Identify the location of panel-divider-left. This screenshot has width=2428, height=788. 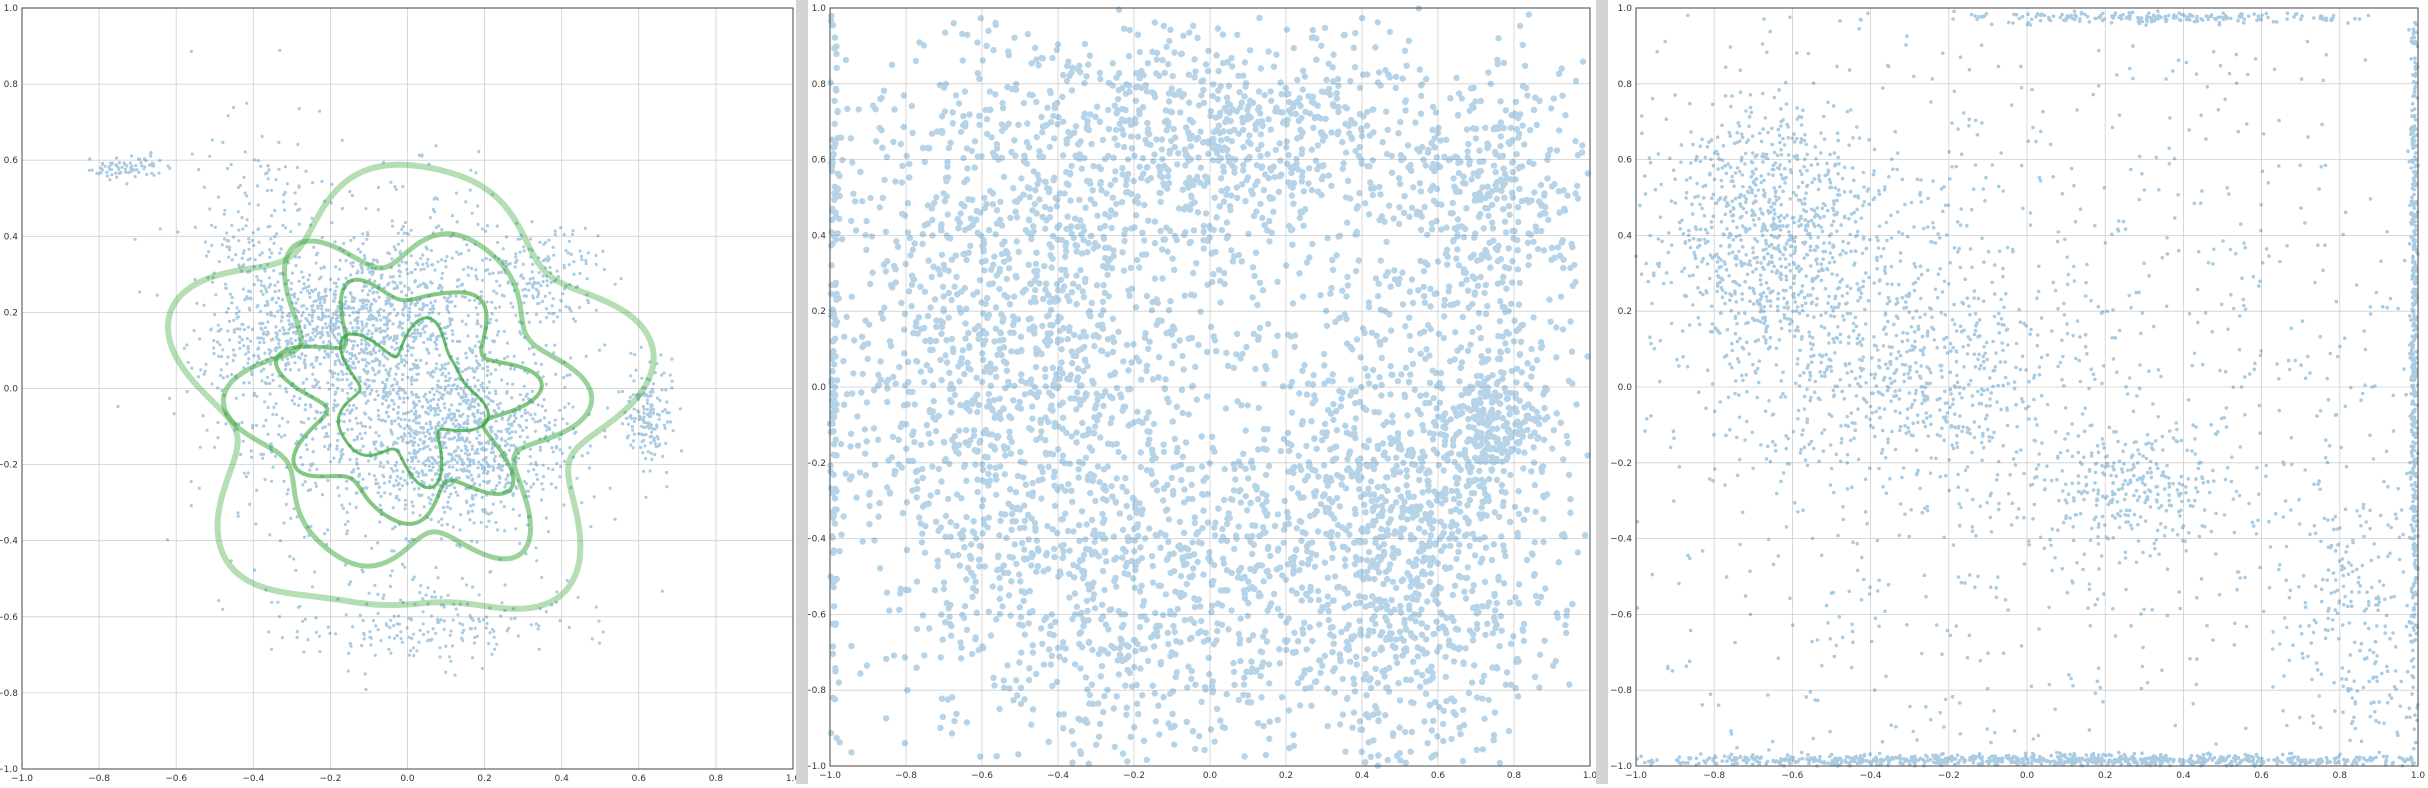
(802, 392).